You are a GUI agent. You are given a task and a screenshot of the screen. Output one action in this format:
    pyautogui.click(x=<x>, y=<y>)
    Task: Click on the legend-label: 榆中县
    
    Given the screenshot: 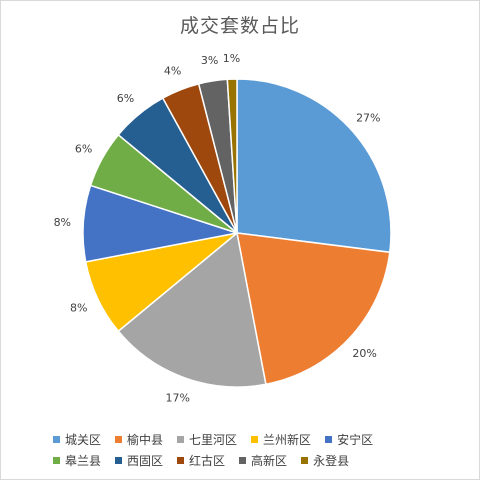 What is the action you would take?
    pyautogui.click(x=145, y=440)
    